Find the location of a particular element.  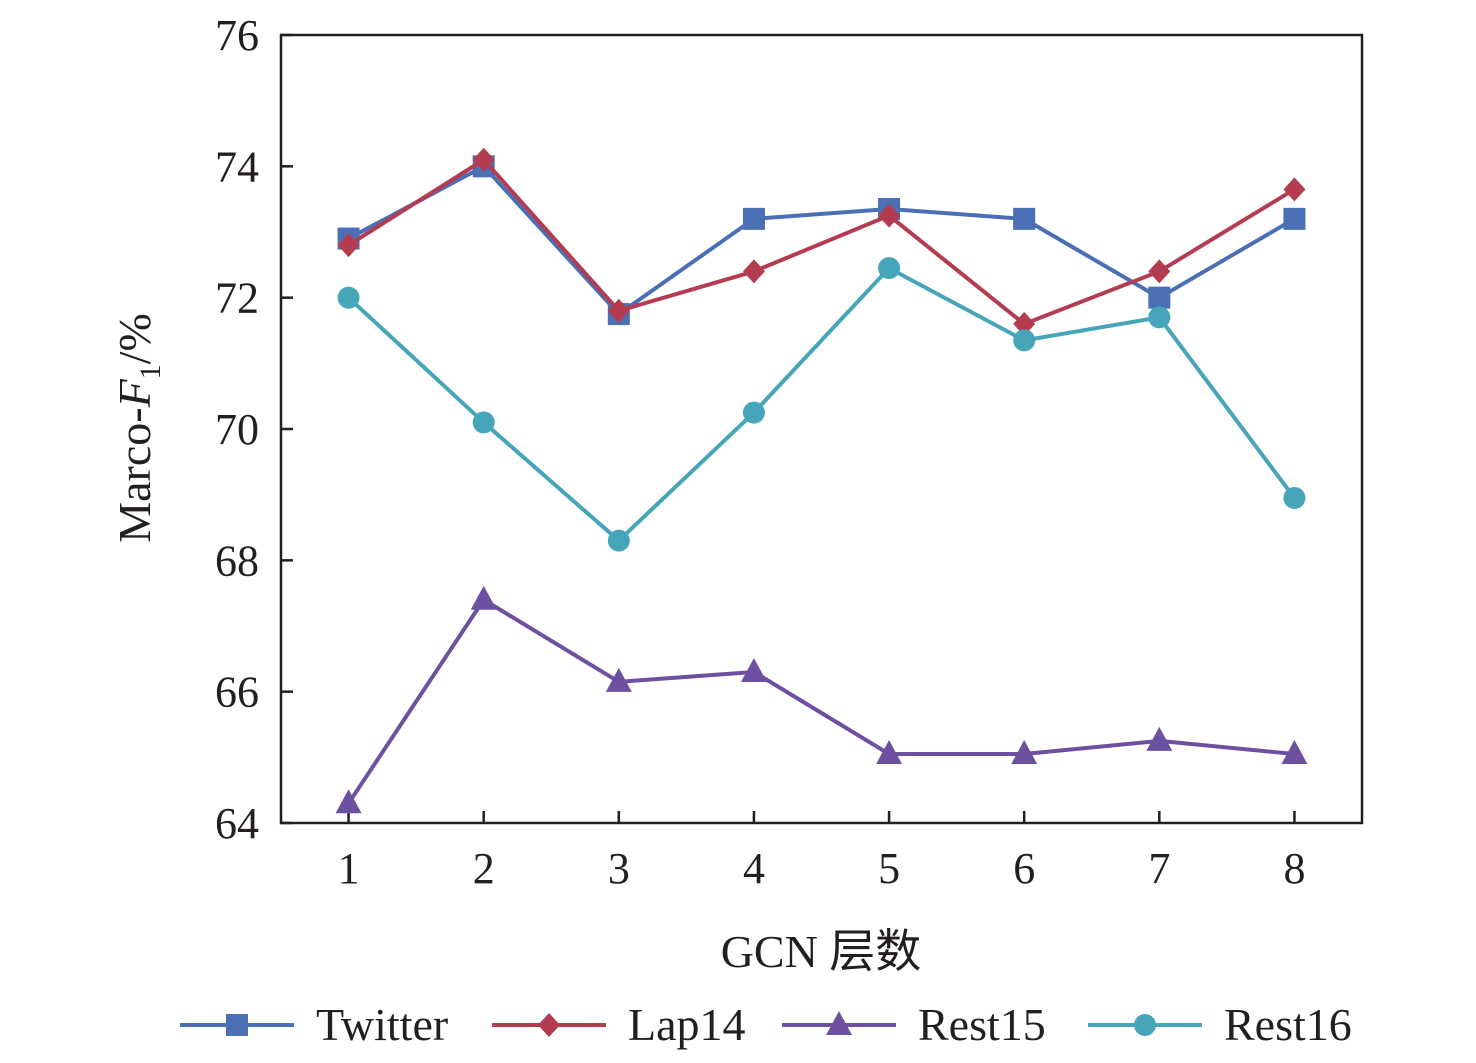

legend-marker-lap14 is located at coordinates (549, 1025).